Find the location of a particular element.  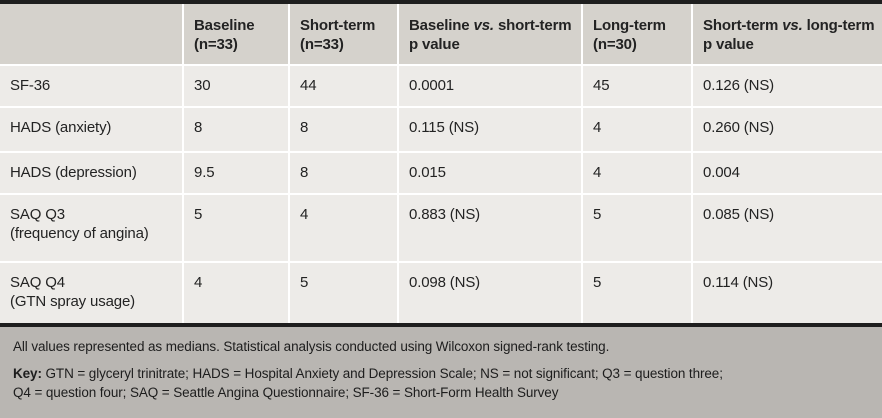

cell: 0.114 (NS) is located at coordinates (786, 293).